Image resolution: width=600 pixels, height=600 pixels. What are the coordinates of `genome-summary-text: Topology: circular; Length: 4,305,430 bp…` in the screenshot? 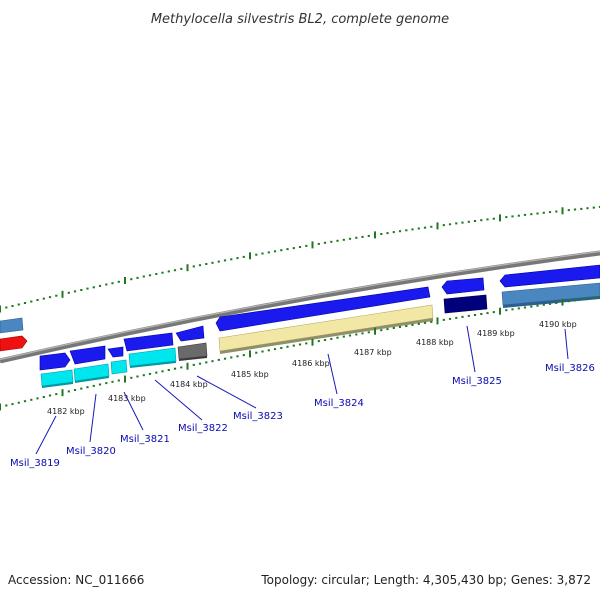 It's located at (426, 580).